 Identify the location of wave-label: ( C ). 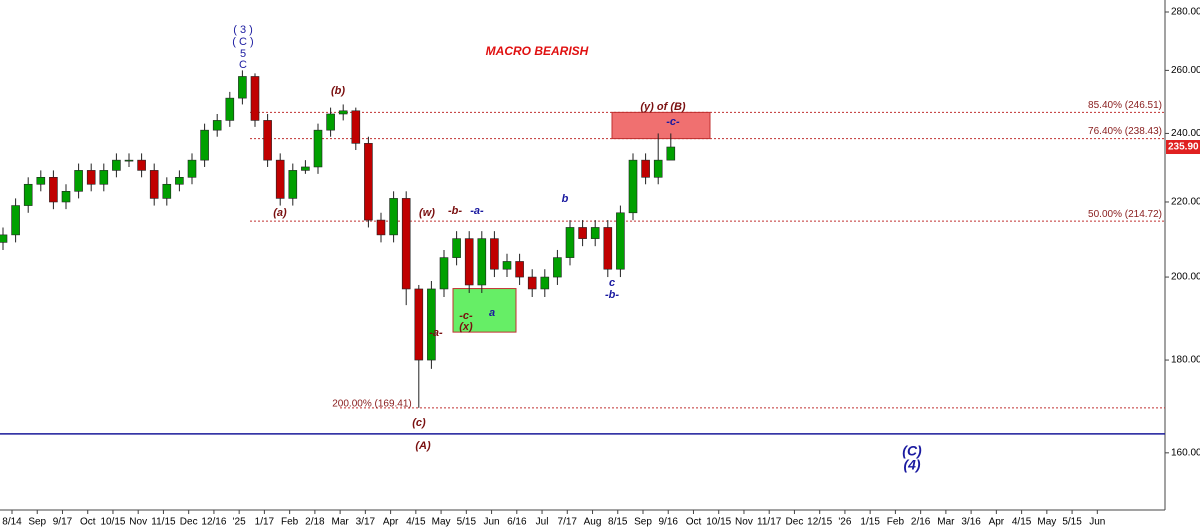
(242, 42).